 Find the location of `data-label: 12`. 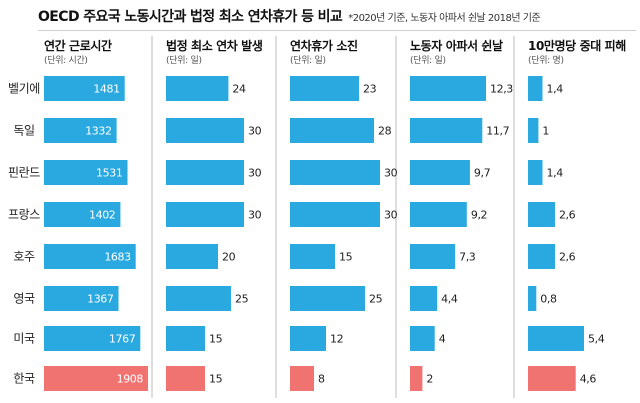

data-label: 12 is located at coordinates (336, 339).